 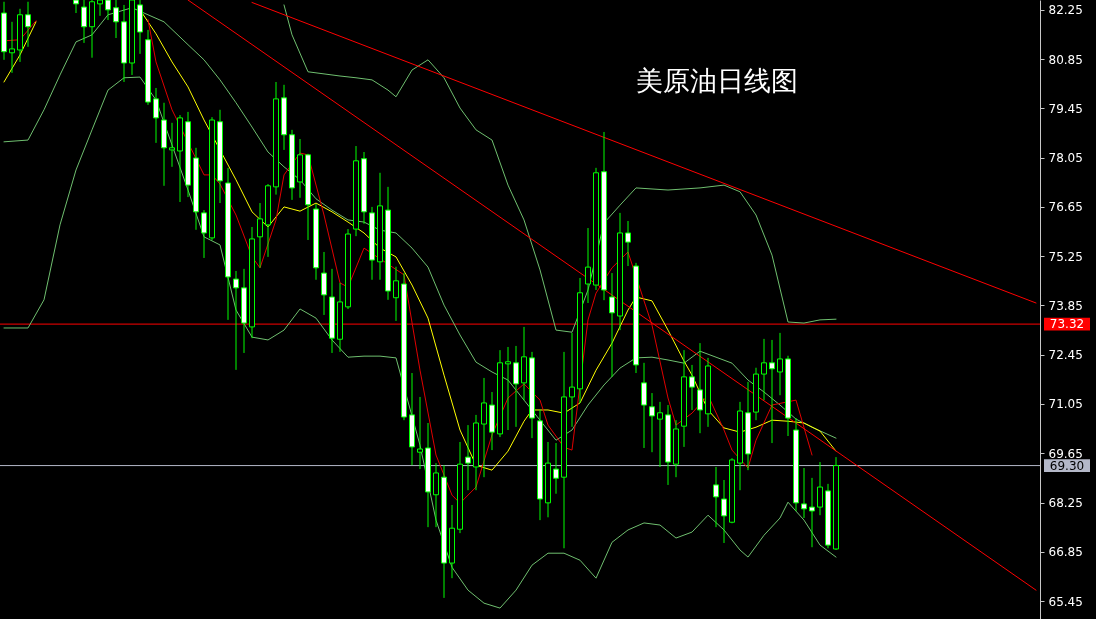 I want to click on y-tick-label: 65.45, so click(x=1065, y=601).